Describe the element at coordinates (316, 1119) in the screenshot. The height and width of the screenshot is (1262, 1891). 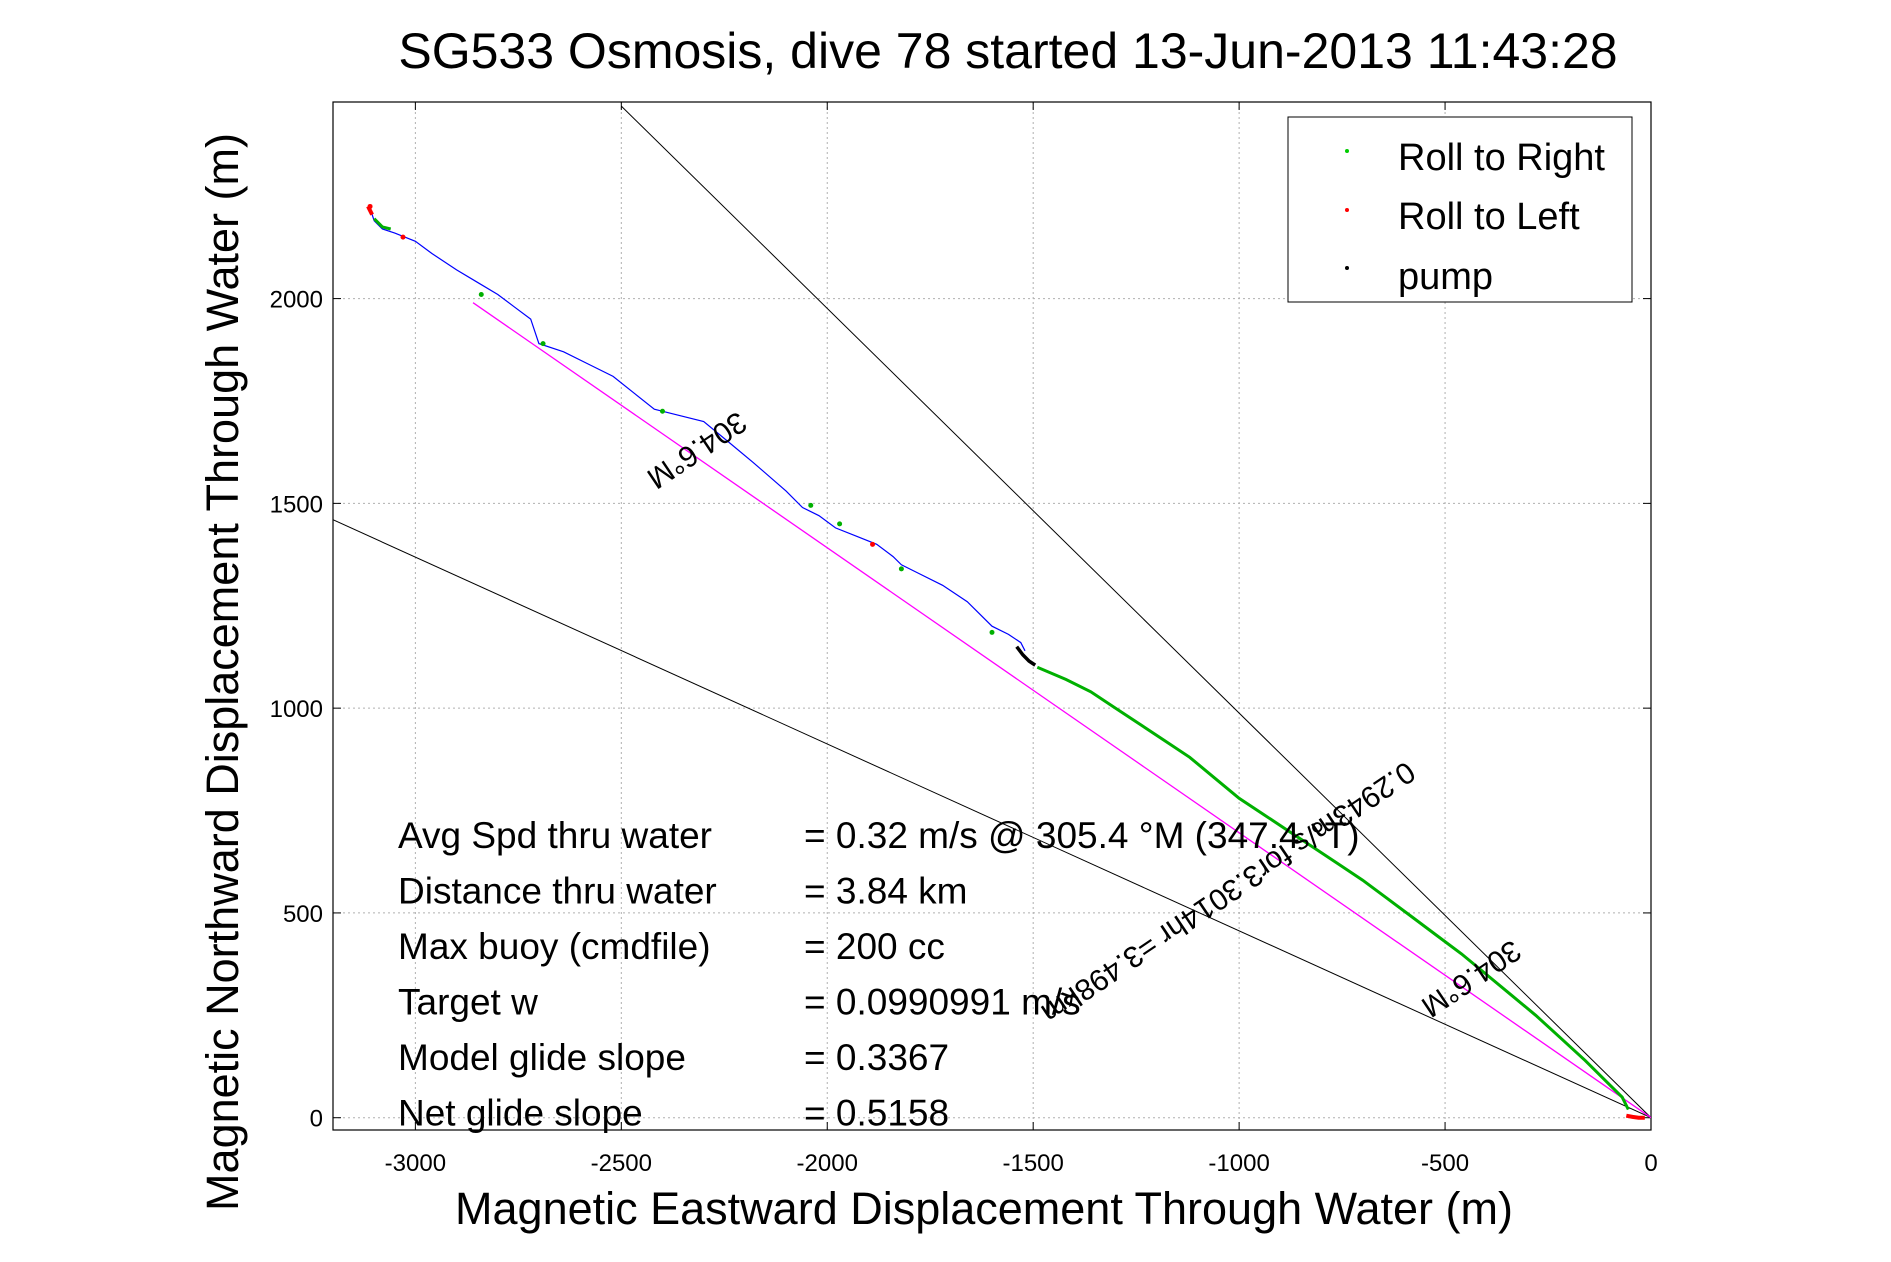
I see `y-tick-label: 0` at that location.